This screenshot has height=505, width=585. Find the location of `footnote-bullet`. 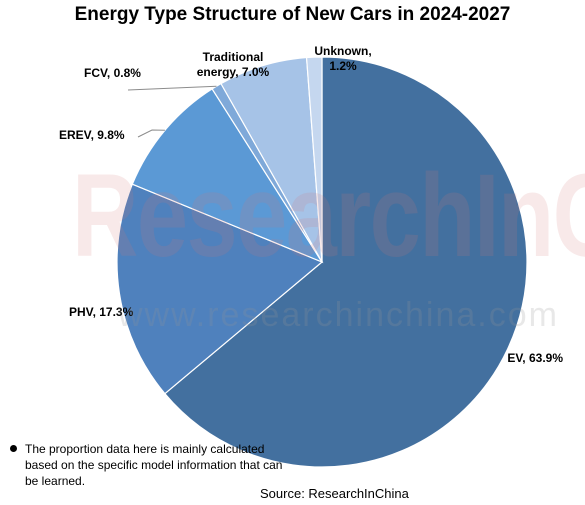

footnote-bullet is located at coordinates (13, 448).